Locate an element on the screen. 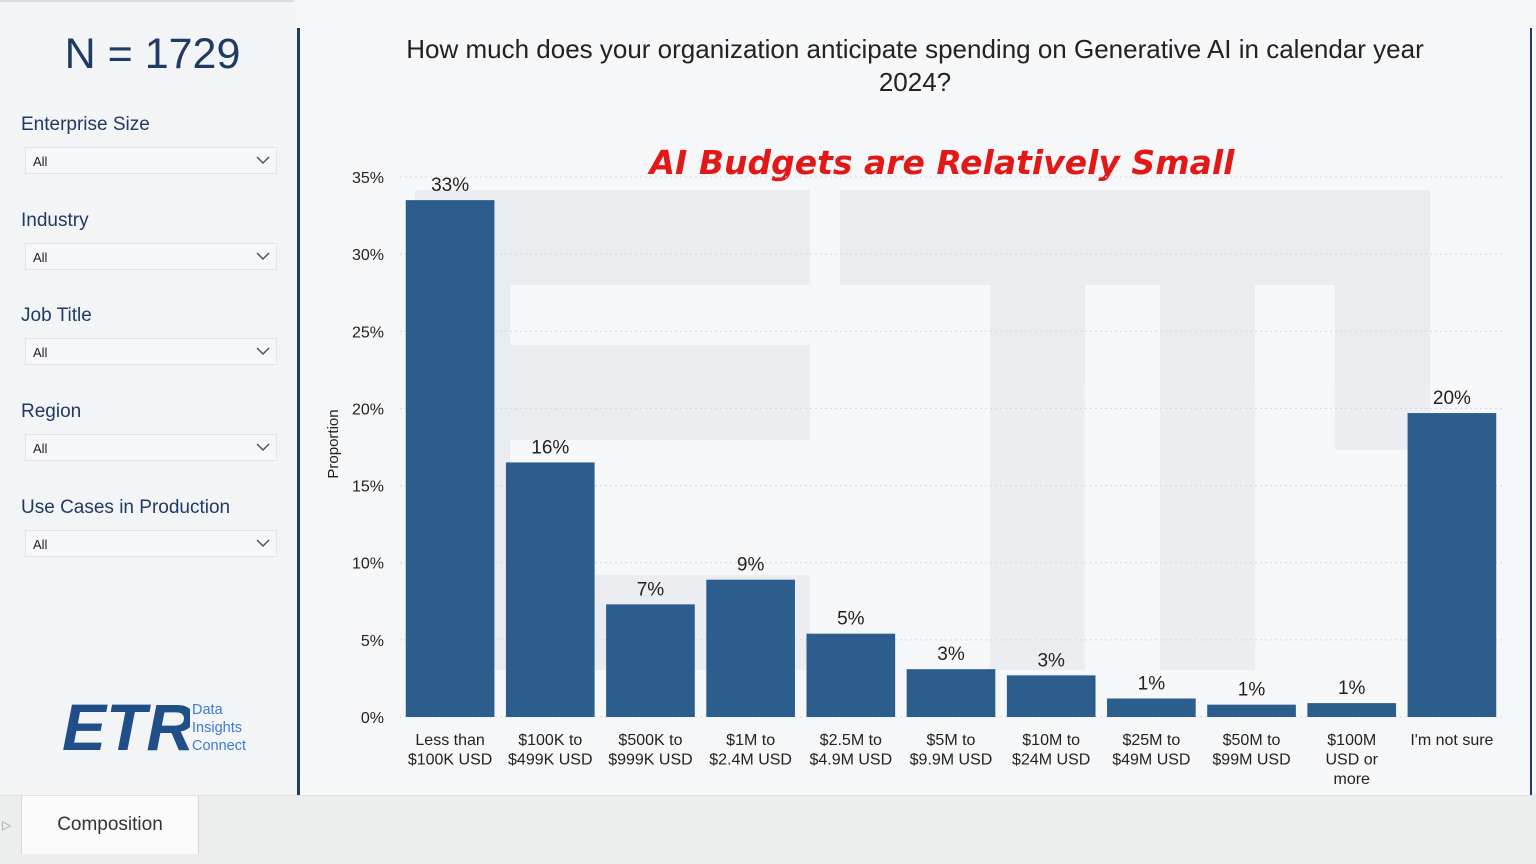 This screenshot has height=864, width=1536. data-label: 33% is located at coordinates (450, 185).